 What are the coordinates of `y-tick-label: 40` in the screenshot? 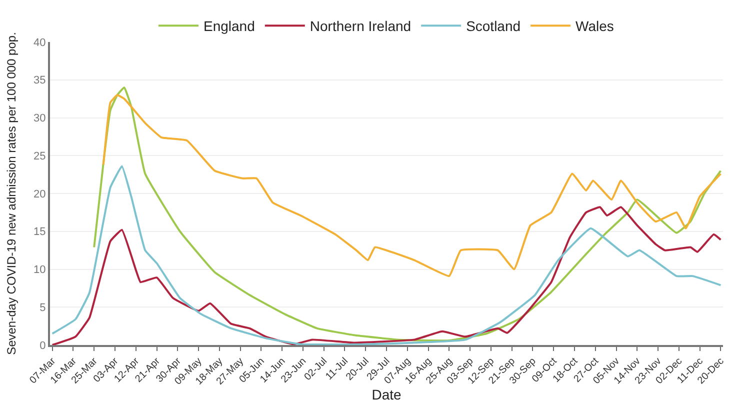 It's located at (40, 42).